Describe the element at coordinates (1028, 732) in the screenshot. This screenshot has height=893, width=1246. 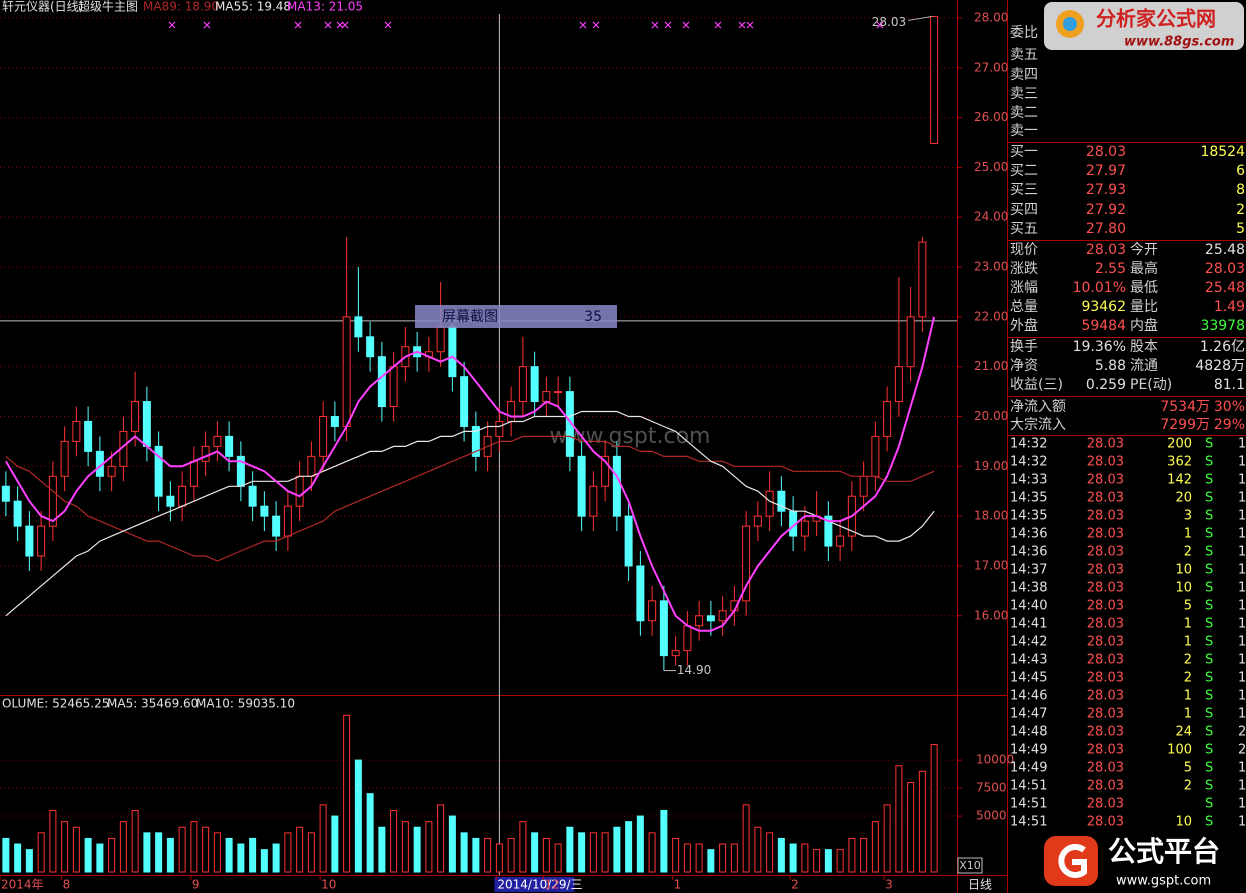
I see `trade-time: 14:48` at that location.